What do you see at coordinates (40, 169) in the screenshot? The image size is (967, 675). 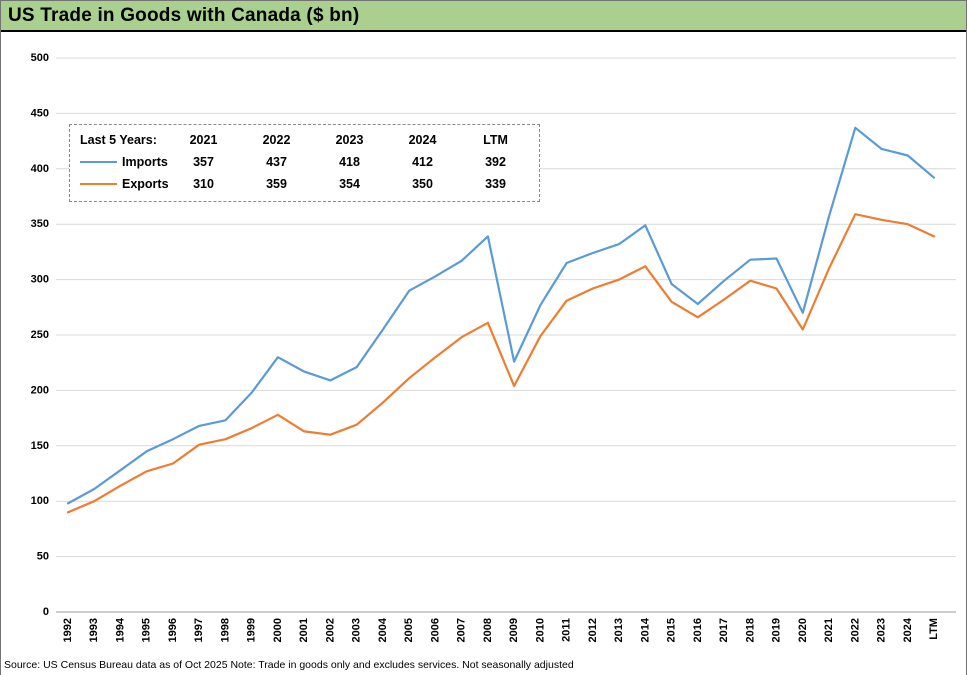 I see `svg-text: 400` at bounding box center [40, 169].